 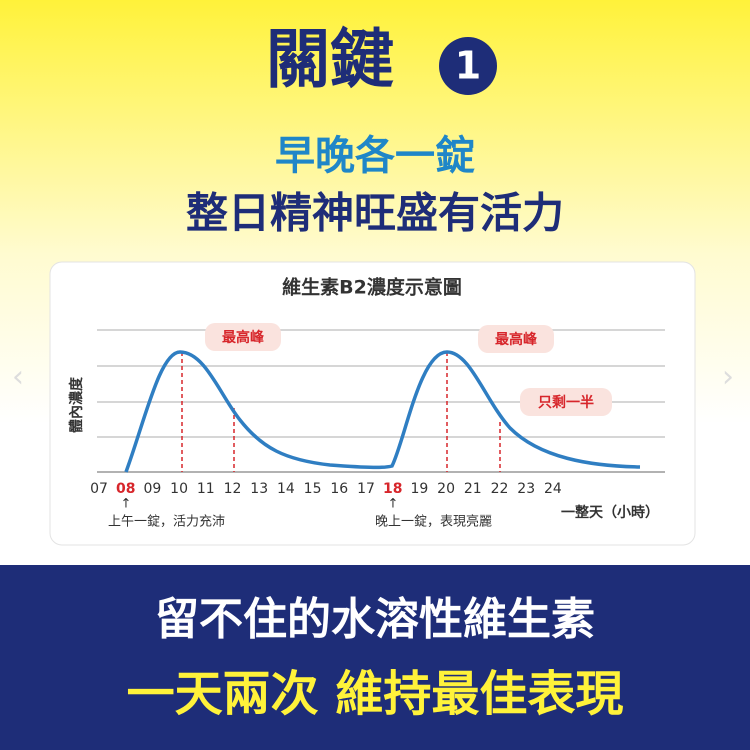 I want to click on x-label: 15, so click(x=313, y=489).